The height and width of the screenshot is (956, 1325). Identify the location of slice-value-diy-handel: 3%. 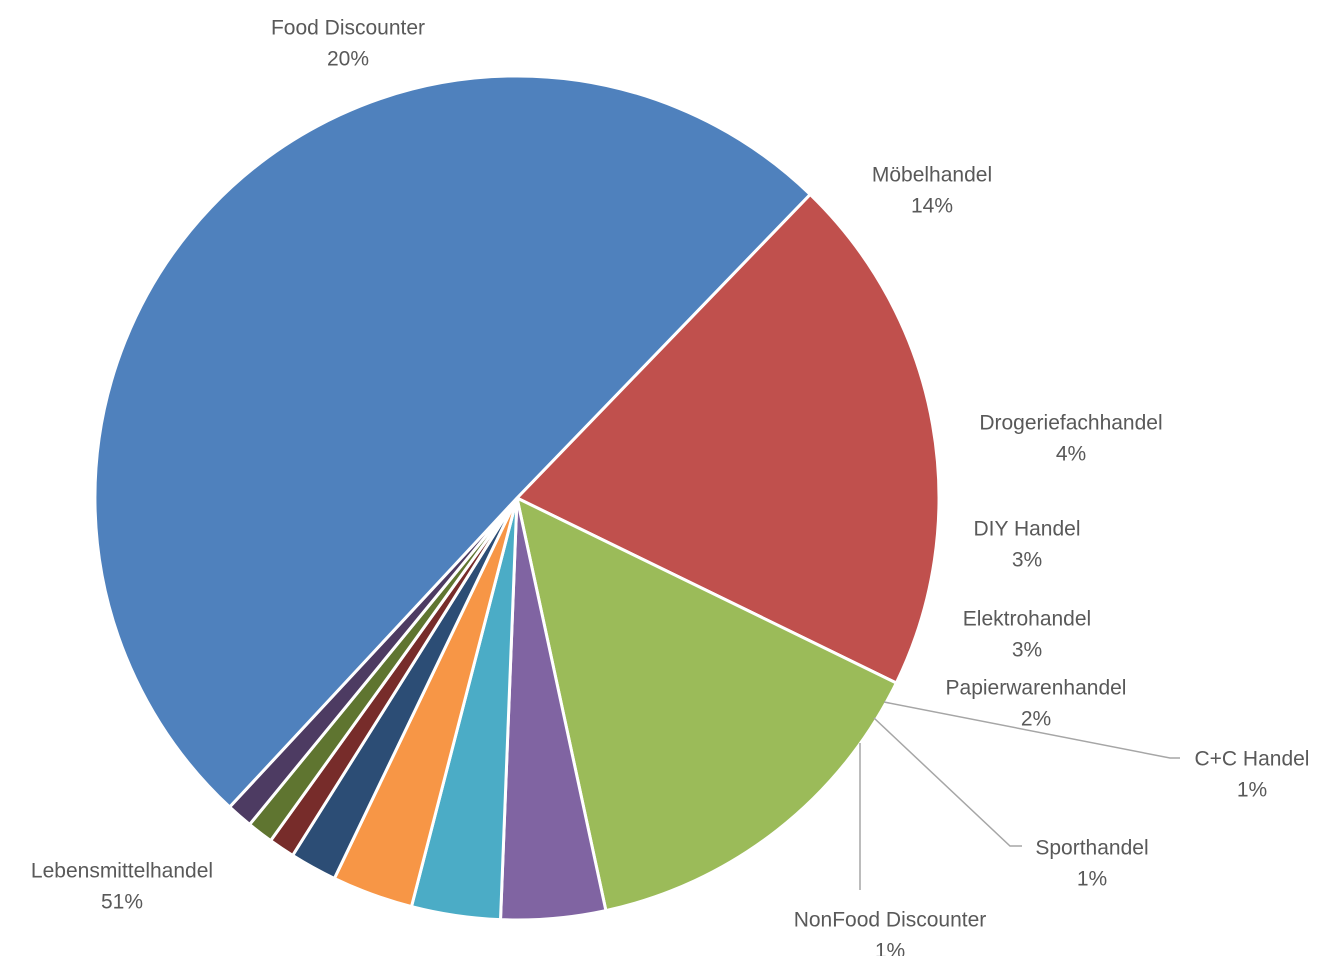
(1027, 559).